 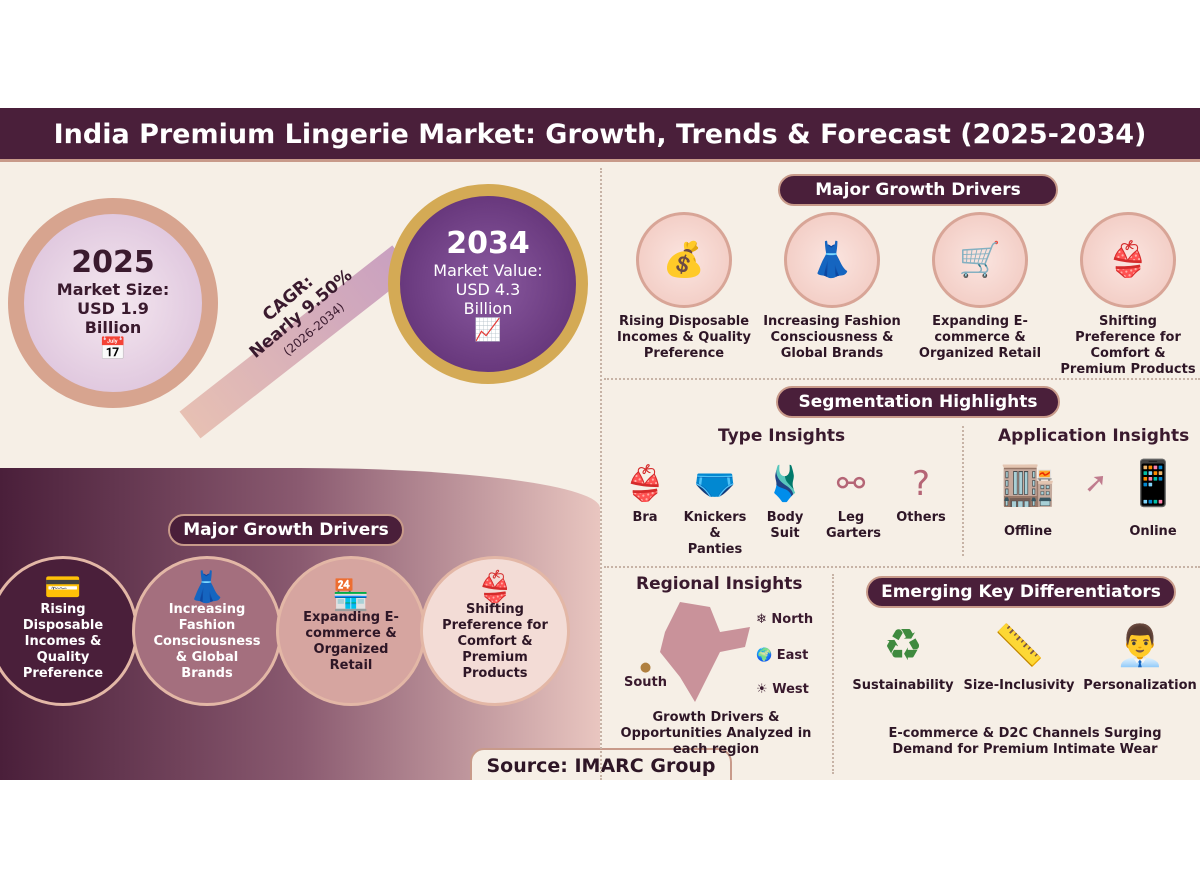 What do you see at coordinates (785, 525) in the screenshot?
I see `type-label: Body Suit` at bounding box center [785, 525].